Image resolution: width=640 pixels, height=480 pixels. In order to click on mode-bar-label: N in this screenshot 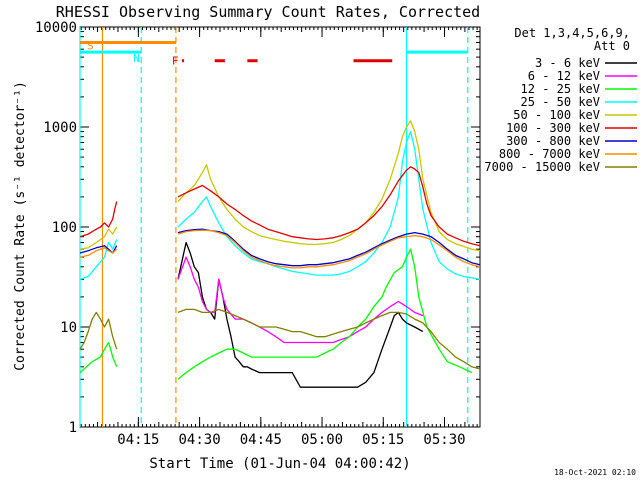, I will do `click(136, 58)`.